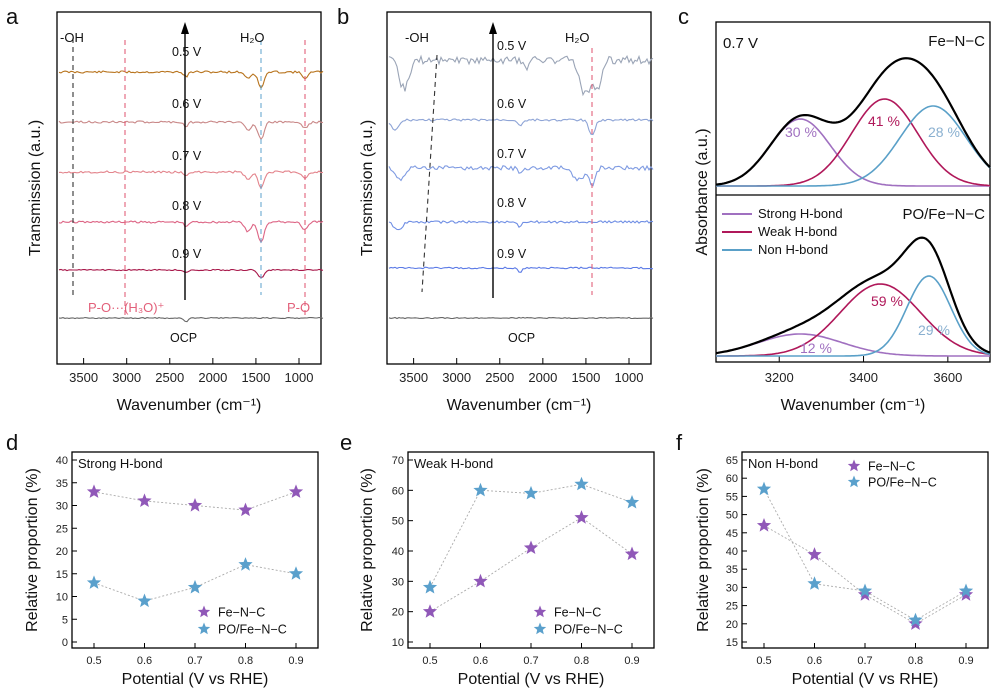 This screenshot has height=696, width=1000. What do you see at coordinates (183, 338) in the screenshot?
I see `panel-a-ocp: OCP` at bounding box center [183, 338].